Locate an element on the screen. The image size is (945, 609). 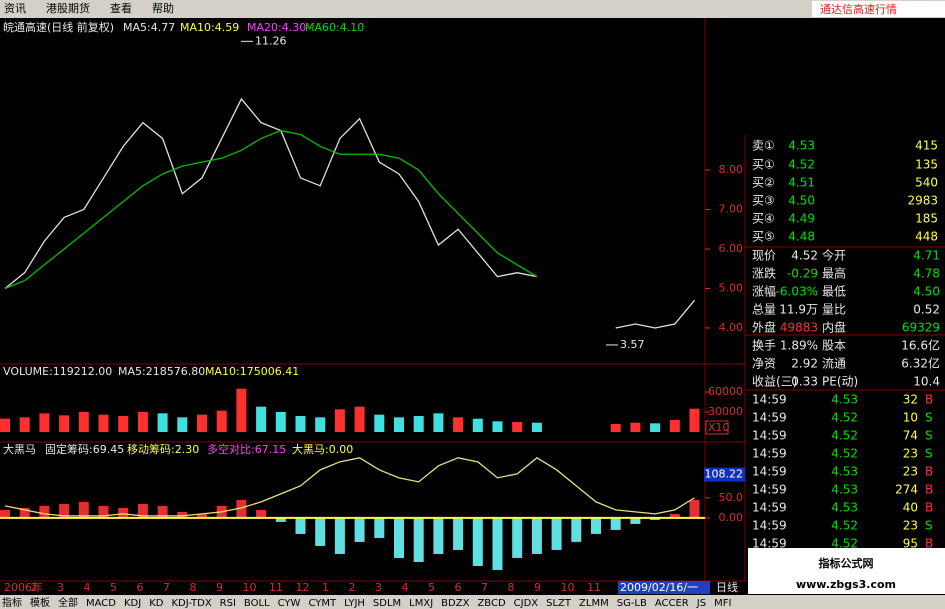
y-tick-label: 8.00 is located at coordinates (731, 169).